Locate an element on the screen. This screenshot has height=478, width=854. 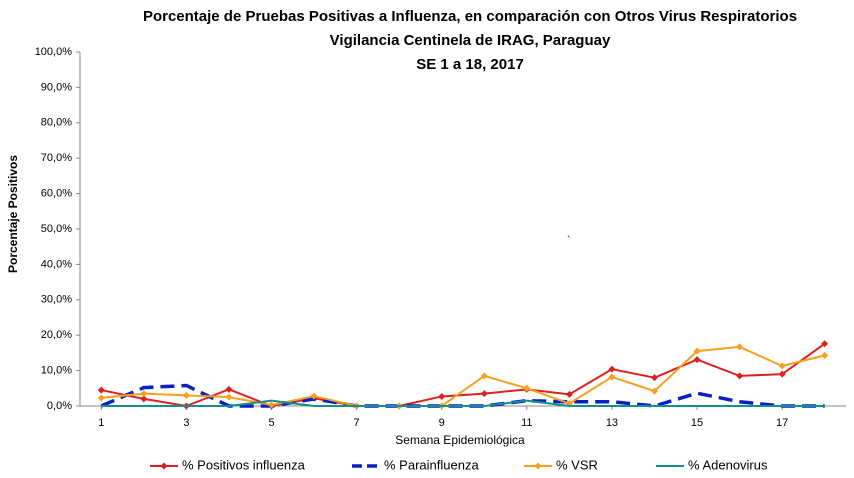
y-tick-label: 0,0% is located at coordinates (59, 406).